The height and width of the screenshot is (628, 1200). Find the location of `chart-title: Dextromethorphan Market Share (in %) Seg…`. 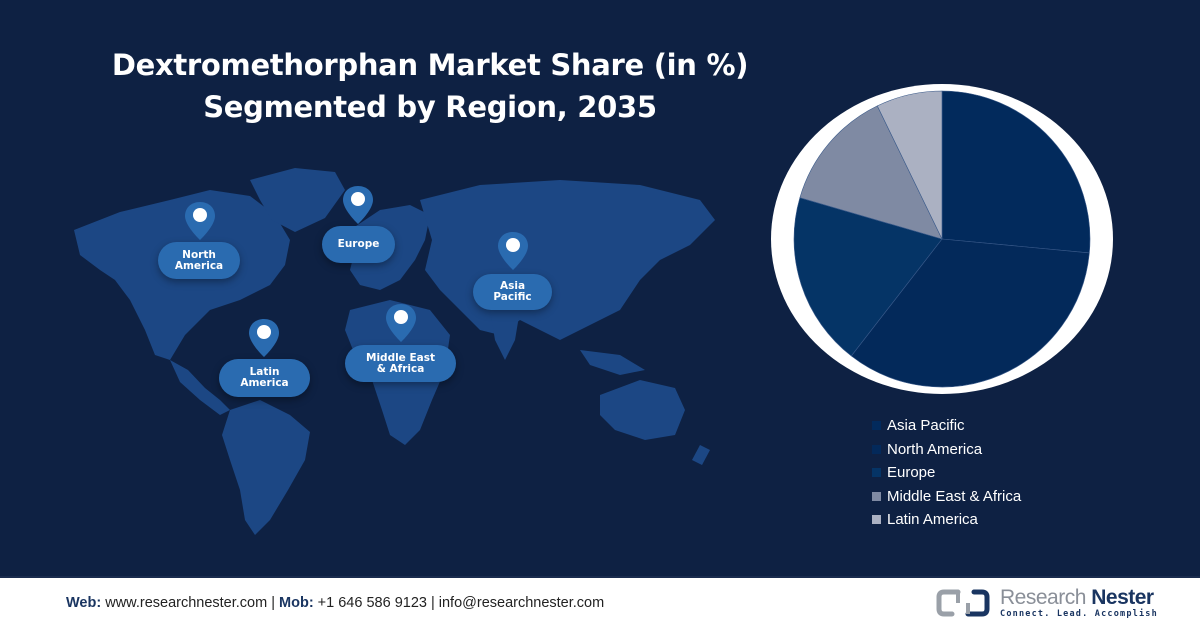

chart-title: Dextromethorphan Market Share (in %) Seg… is located at coordinates (430, 86).